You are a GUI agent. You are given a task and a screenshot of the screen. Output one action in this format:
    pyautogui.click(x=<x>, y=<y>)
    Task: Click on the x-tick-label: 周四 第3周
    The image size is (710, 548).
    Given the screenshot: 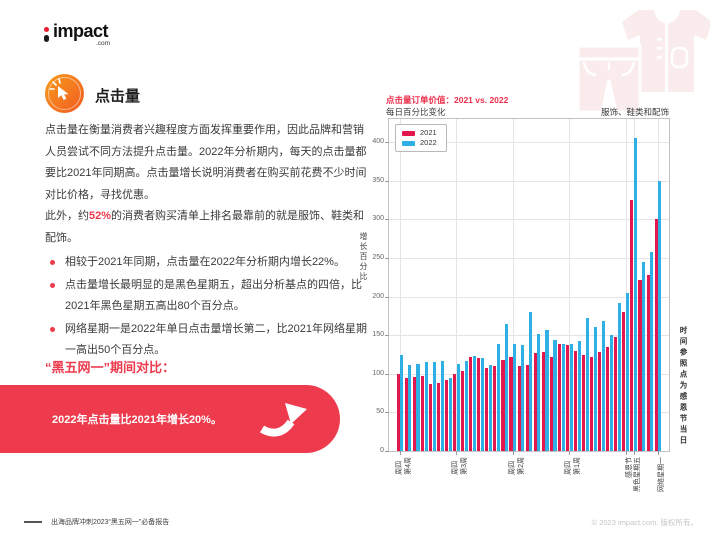 What is the action you would take?
    pyautogui.click(x=460, y=466)
    